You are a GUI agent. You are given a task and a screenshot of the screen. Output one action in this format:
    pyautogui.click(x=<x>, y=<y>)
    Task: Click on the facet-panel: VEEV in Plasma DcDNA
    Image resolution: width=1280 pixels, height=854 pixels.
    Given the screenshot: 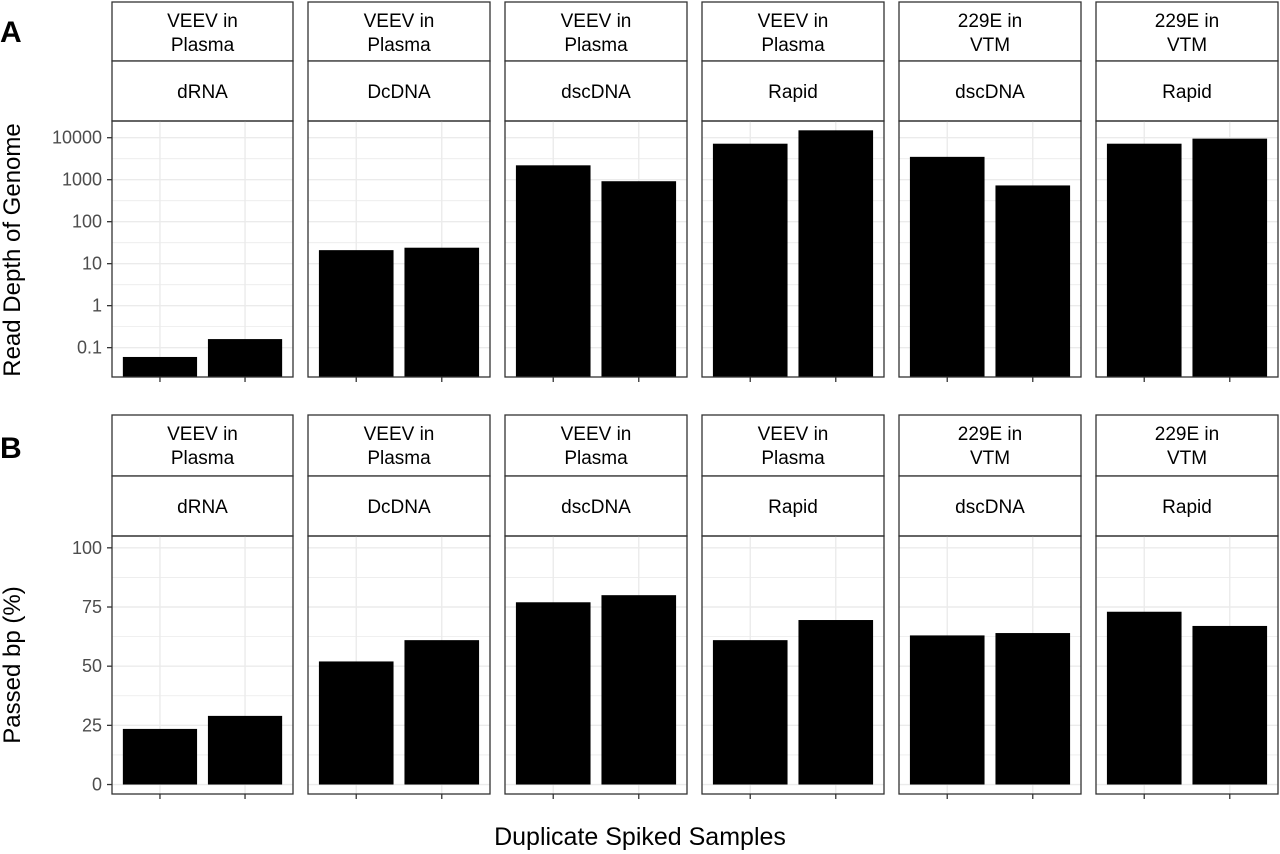 What is the action you would take?
    pyautogui.click(x=399, y=606)
    